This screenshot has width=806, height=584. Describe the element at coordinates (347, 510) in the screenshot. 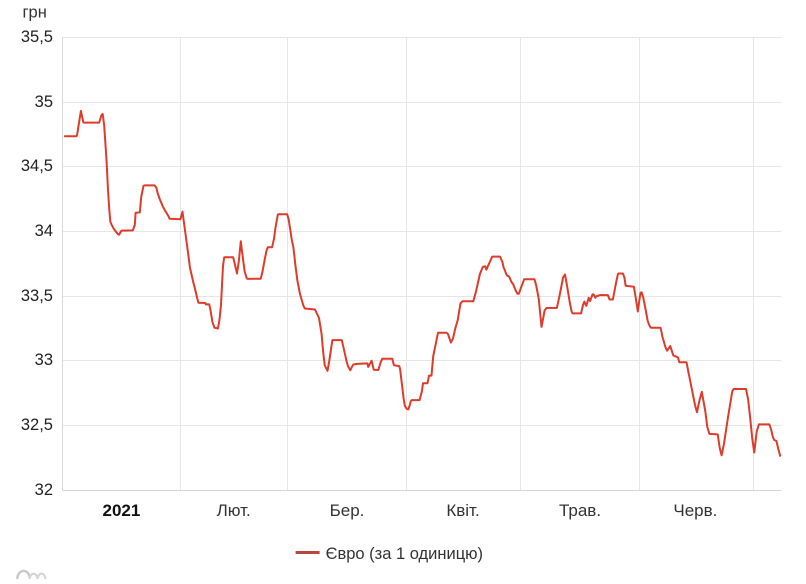

I see `svg-text: Бер.` at that location.